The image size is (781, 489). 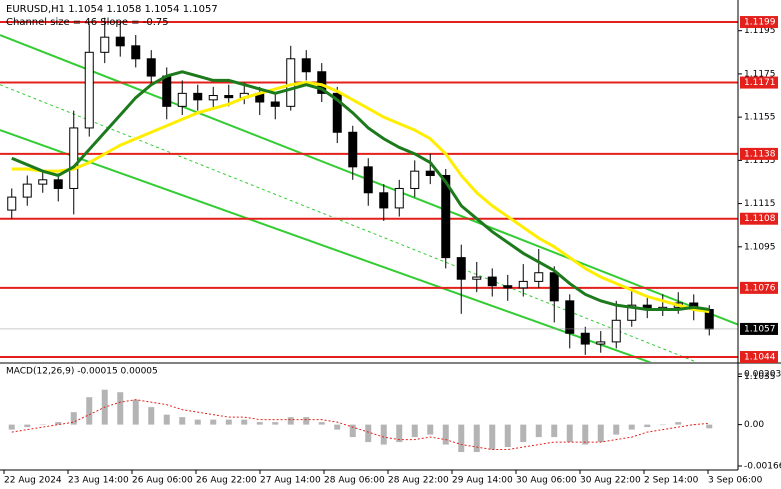 What do you see at coordinates (760, 247) in the screenshot?
I see `y-tick-label: 1.1095` at bounding box center [760, 247].